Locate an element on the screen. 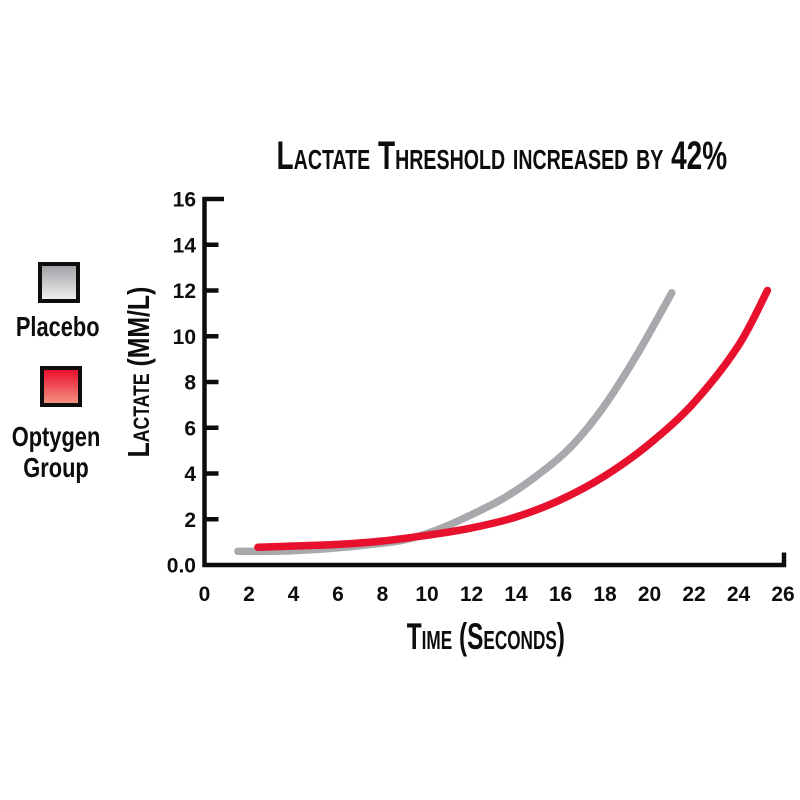 This screenshot has width=800, height=800. x-axis-title: Time (Seconds) is located at coordinates (486, 636).